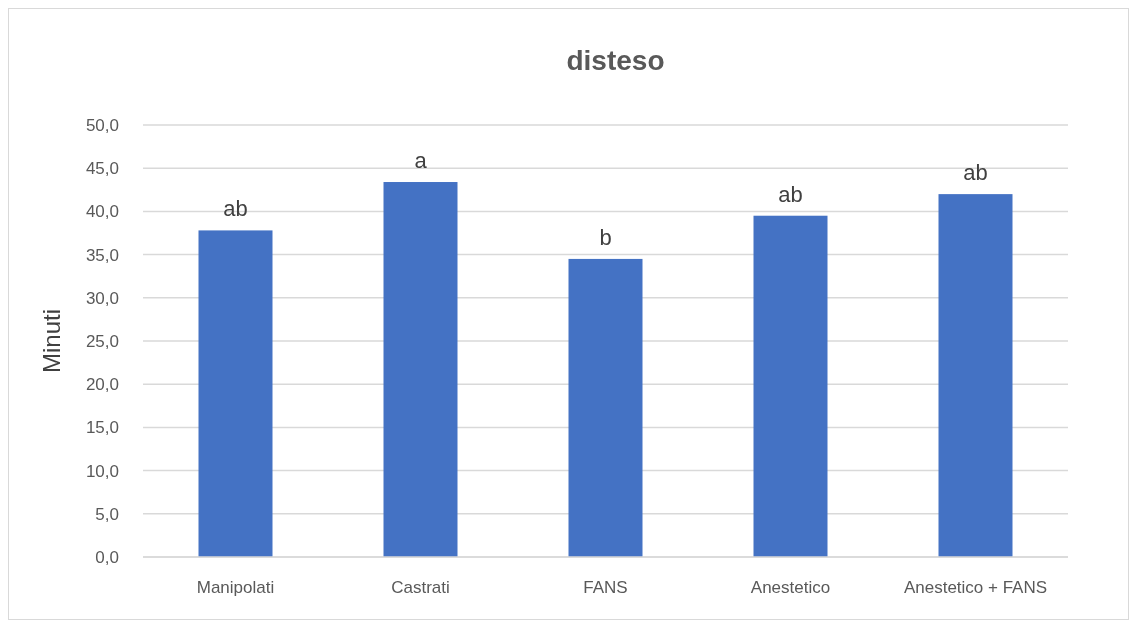 This screenshot has width=1137, height=628. What do you see at coordinates (102, 298) in the screenshot?
I see `y-tick-label: 30,0` at bounding box center [102, 298].